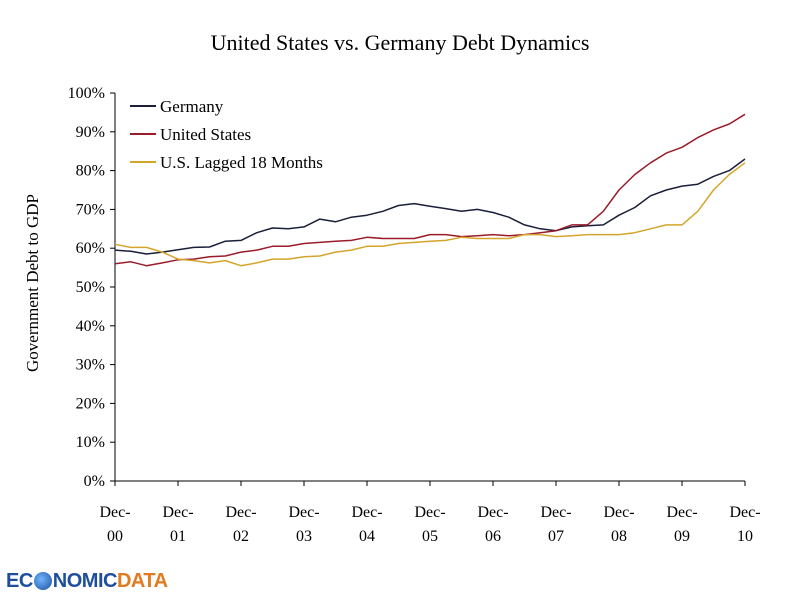  I want to click on x-tick-label-line2: 08, so click(619, 536).